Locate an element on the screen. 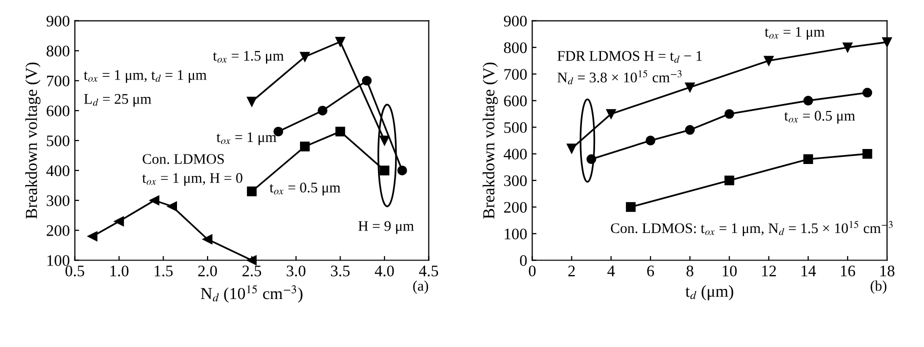 The image size is (924, 347). x-tick-label: 14 is located at coordinates (809, 271).